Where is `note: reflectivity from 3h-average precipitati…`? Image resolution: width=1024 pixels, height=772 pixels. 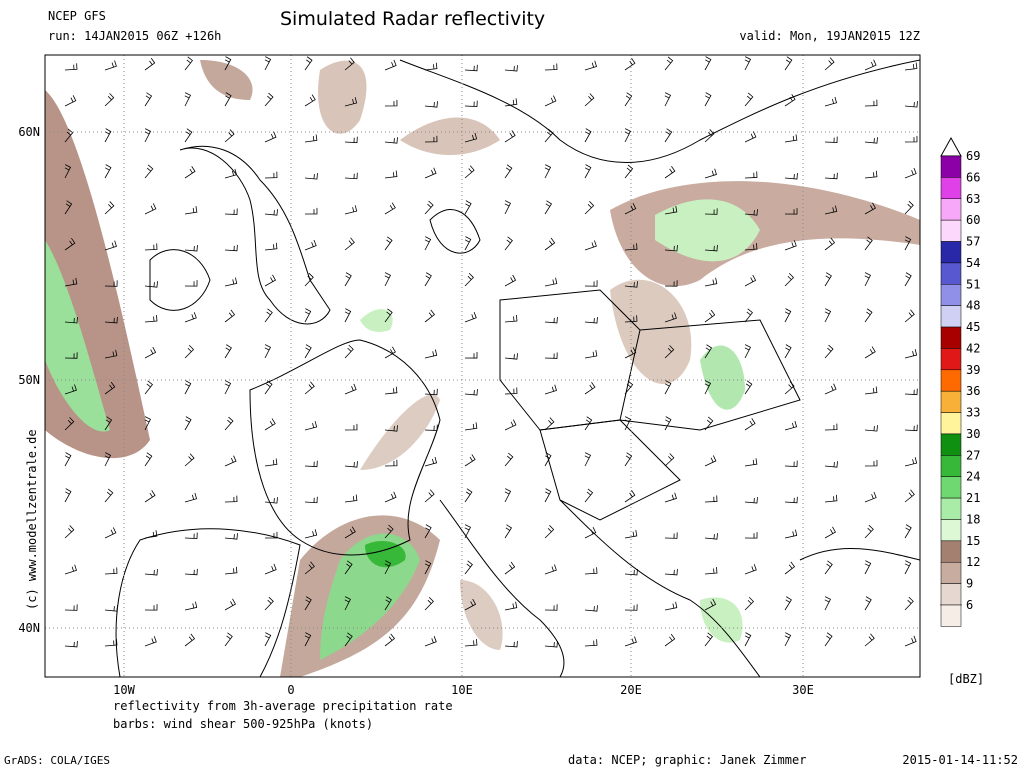 note: reflectivity from 3h-average precipitati… is located at coordinates (283, 706).